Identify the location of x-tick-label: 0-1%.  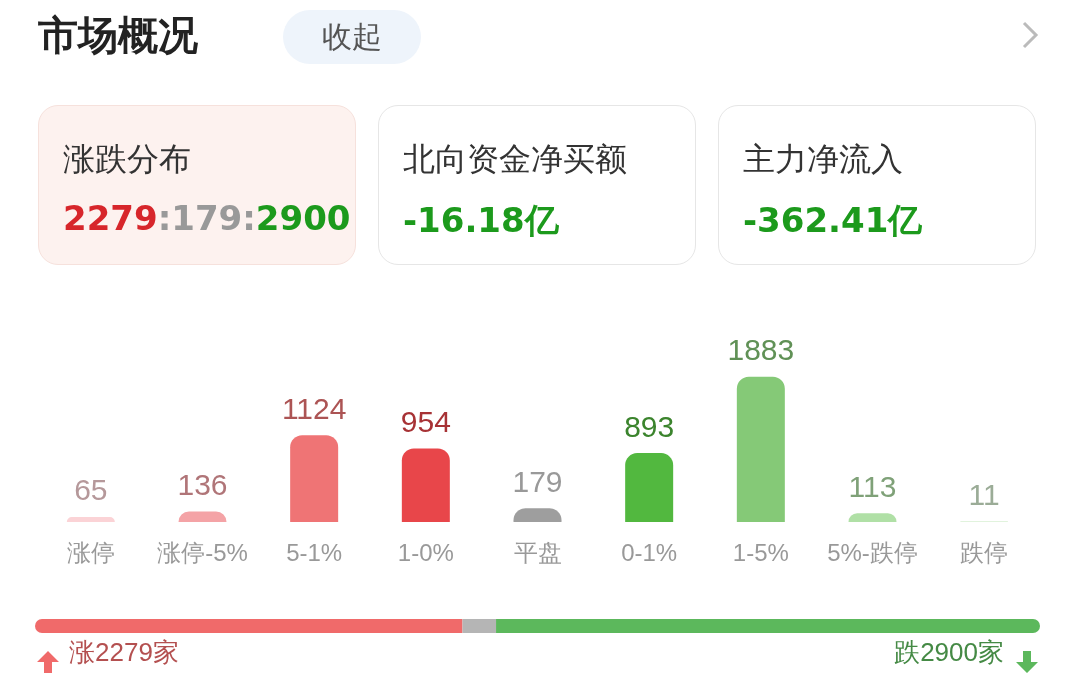
(649, 552).